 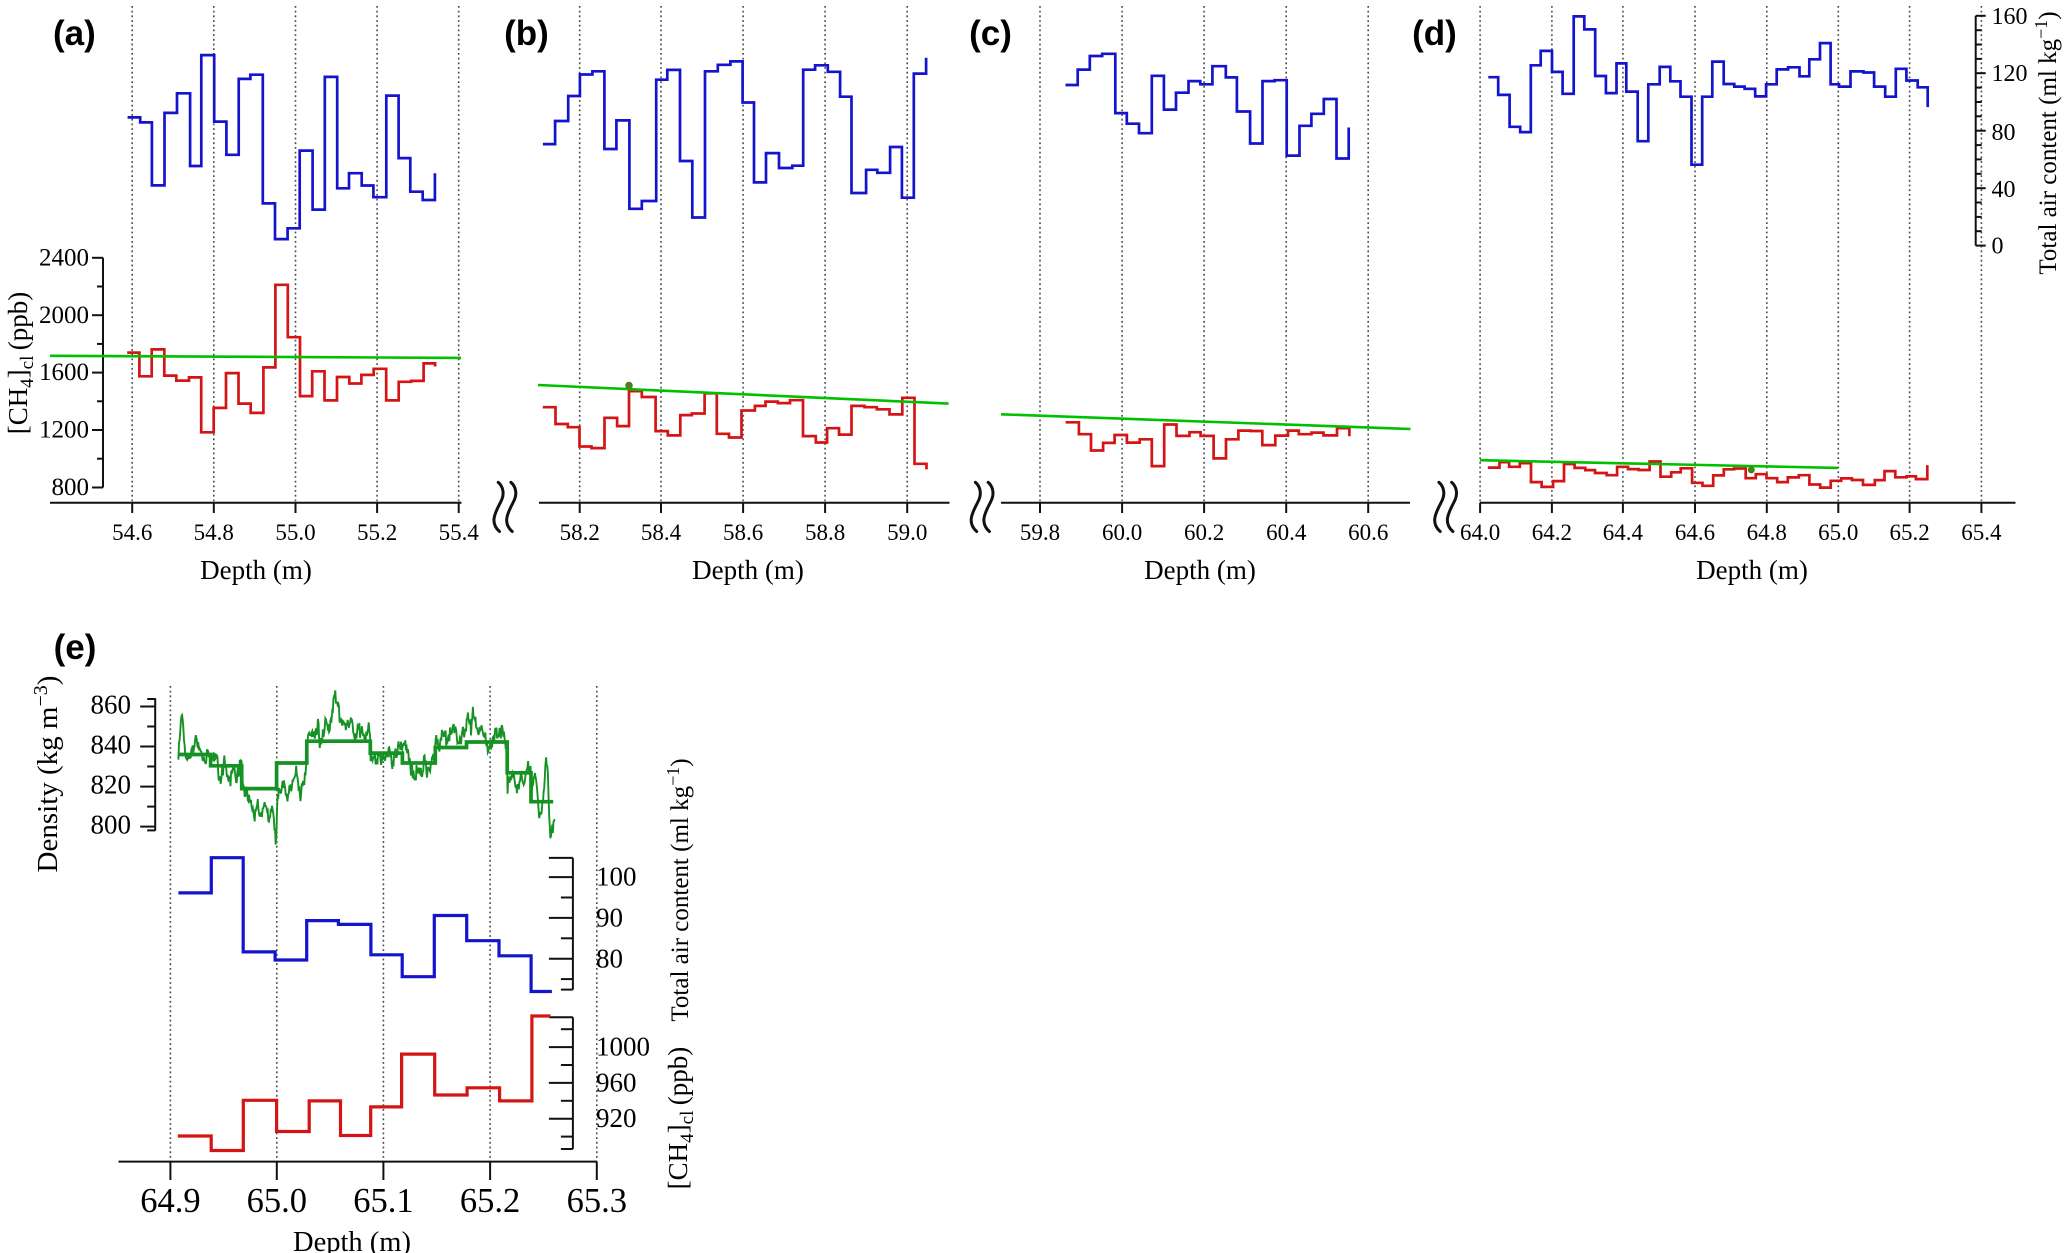 What do you see at coordinates (47, 774) in the screenshot?
I see `svg-text: Density (kg m−3)` at bounding box center [47, 774].